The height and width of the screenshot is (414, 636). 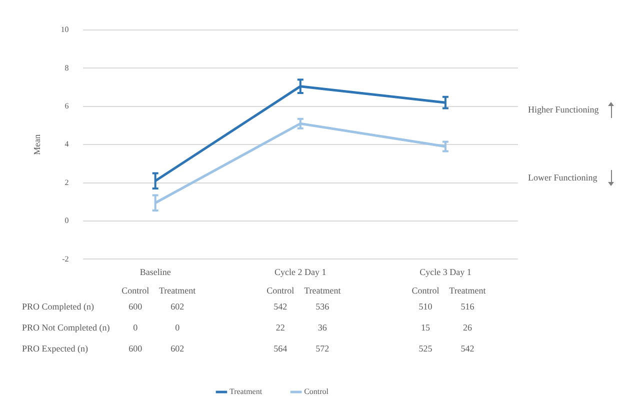 What do you see at coordinates (467, 307) in the screenshot?
I see `text: 516` at bounding box center [467, 307].